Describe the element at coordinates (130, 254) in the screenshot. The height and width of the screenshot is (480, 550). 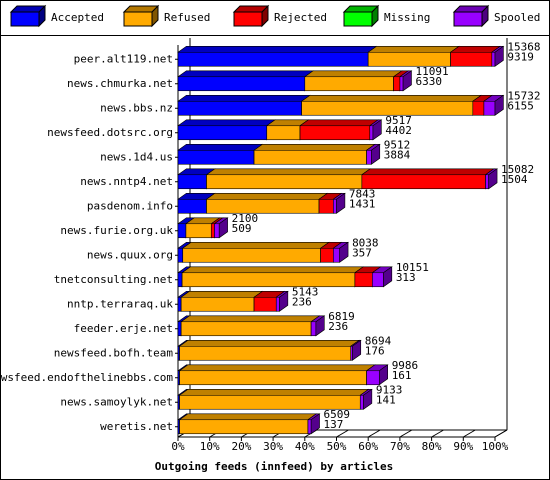
I see `y-tick-label: news.quux.org` at that location.